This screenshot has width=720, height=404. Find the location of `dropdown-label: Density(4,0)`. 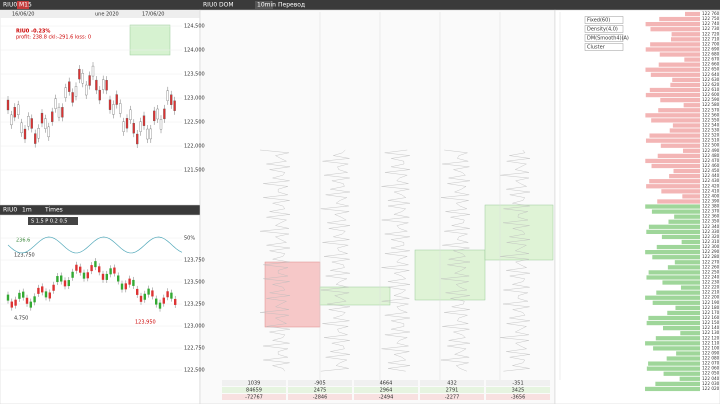

dropdown-label: Density(4,0) is located at coordinates (602, 30).